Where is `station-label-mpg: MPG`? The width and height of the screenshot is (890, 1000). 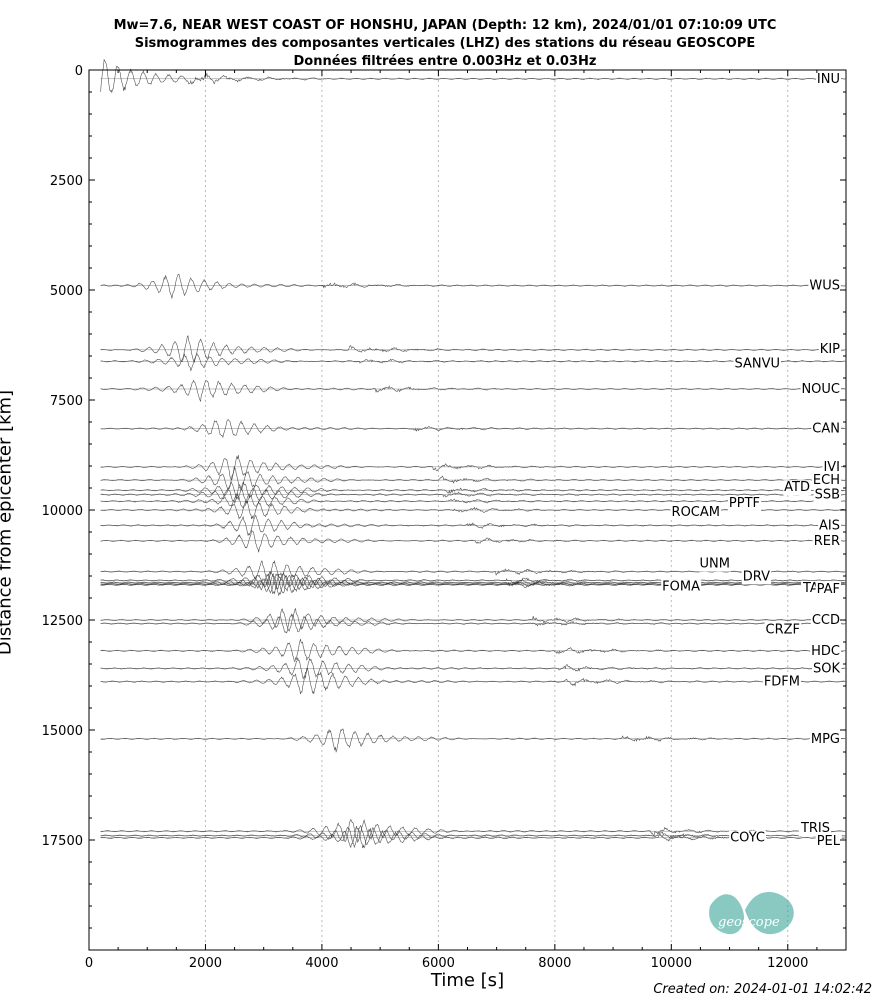
station-label-mpg: MPG is located at coordinates (825, 739).